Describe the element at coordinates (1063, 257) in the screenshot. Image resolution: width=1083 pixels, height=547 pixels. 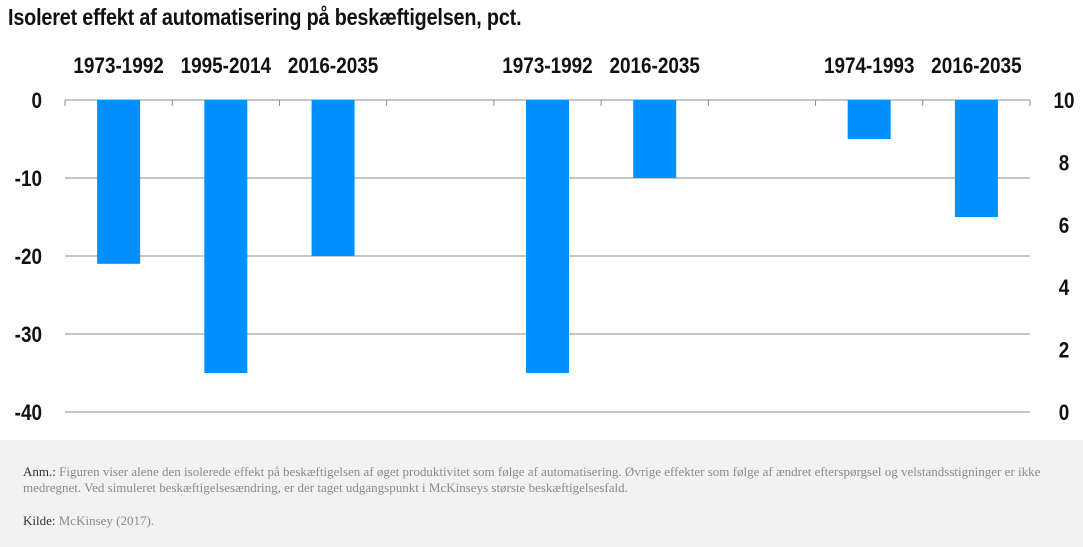
I see `right-axis-ticks: 10 8 6 4 2 0` at that location.